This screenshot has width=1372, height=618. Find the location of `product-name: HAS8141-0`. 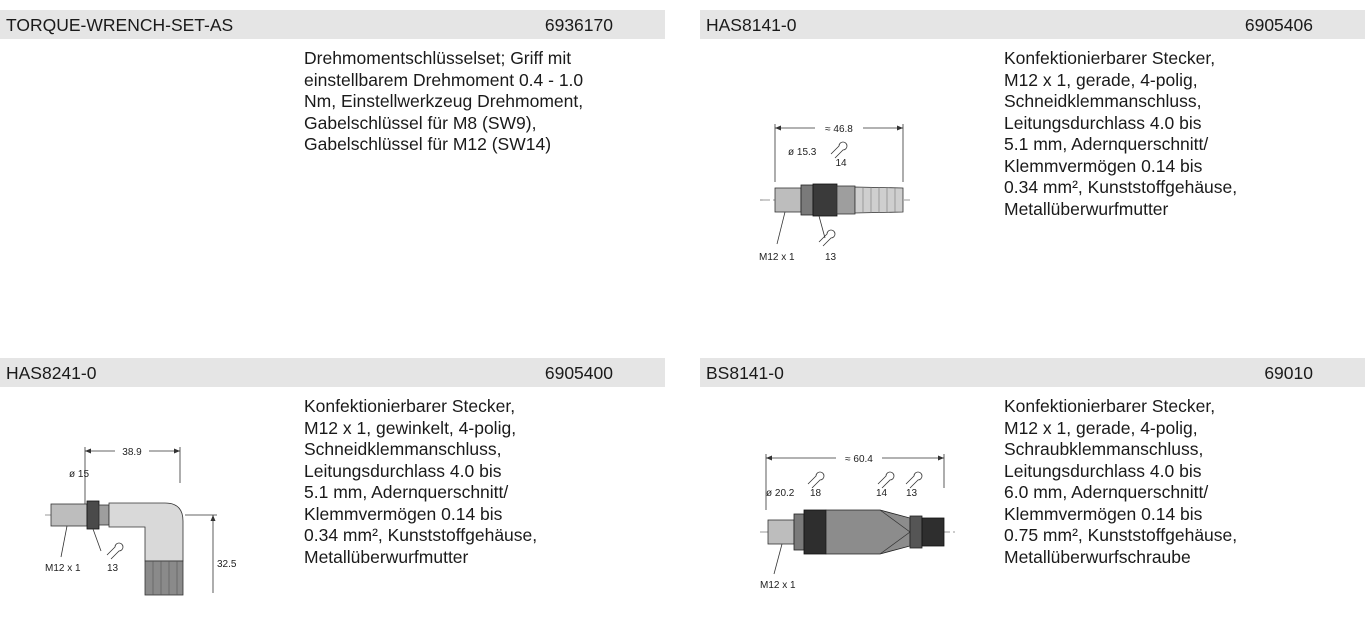

product-name: HAS8141-0 is located at coordinates (751, 25).